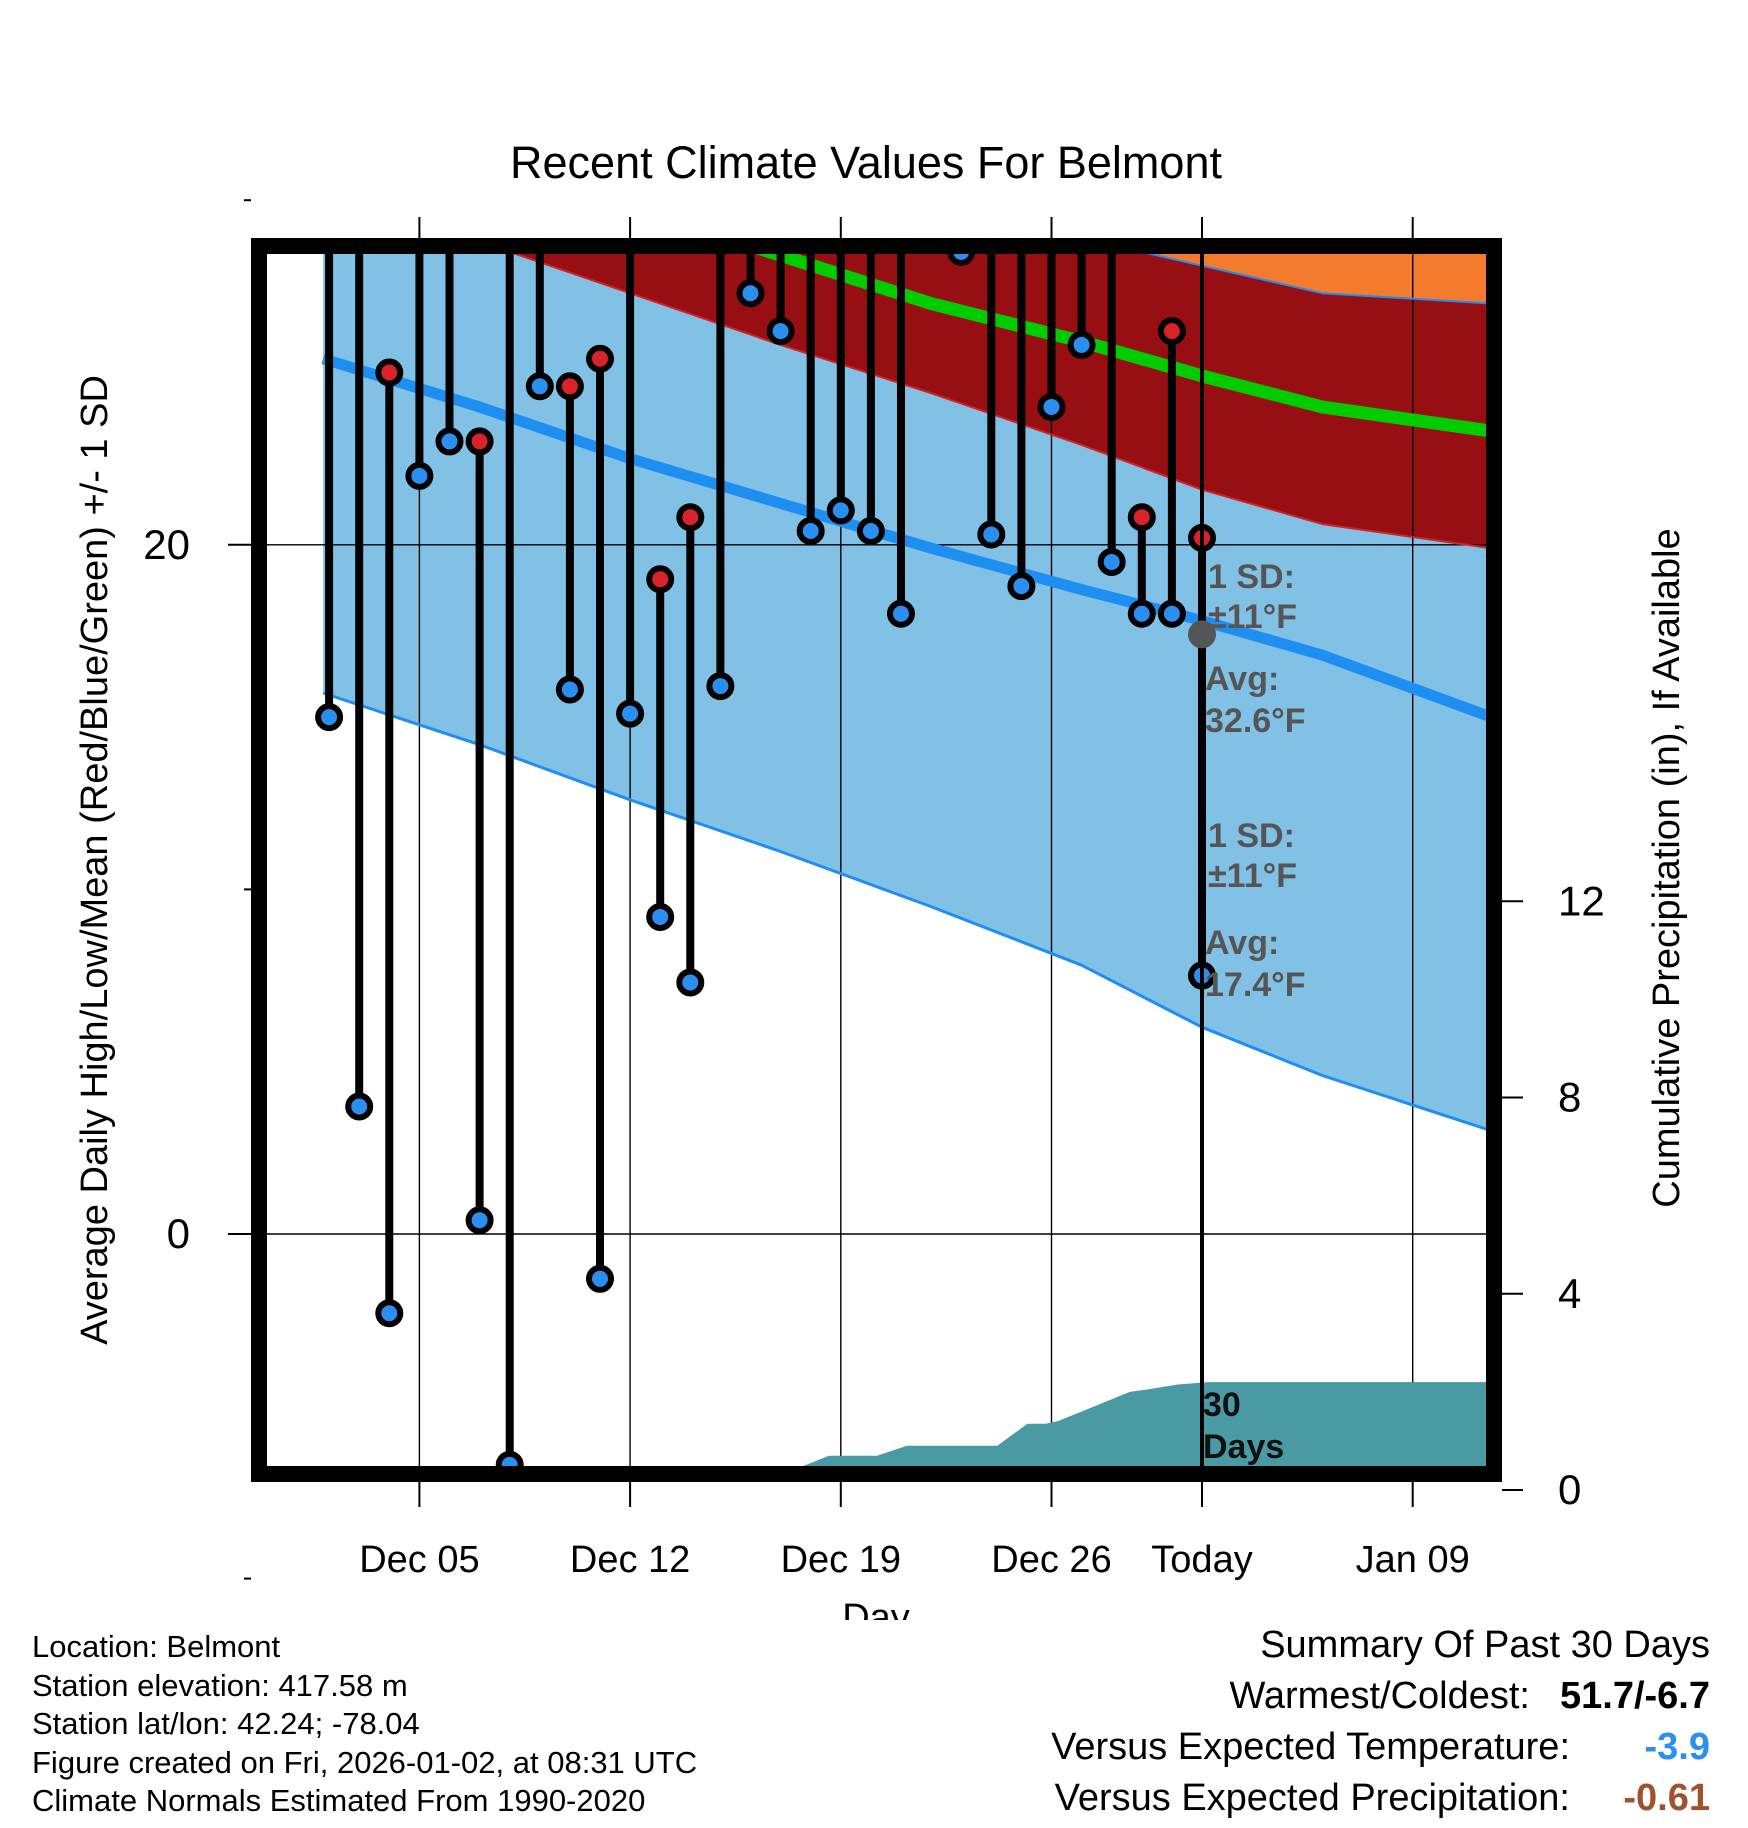 Image resolution: width=1748 pixels, height=1828 pixels. Describe the element at coordinates (1252, 876) in the screenshot. I see `low-sd-value: ±11°F` at that location.